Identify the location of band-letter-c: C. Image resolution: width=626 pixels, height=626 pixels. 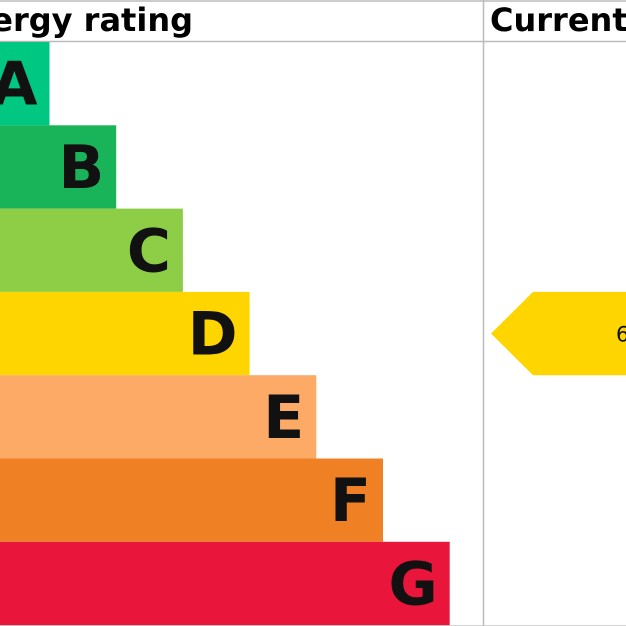
(149, 251).